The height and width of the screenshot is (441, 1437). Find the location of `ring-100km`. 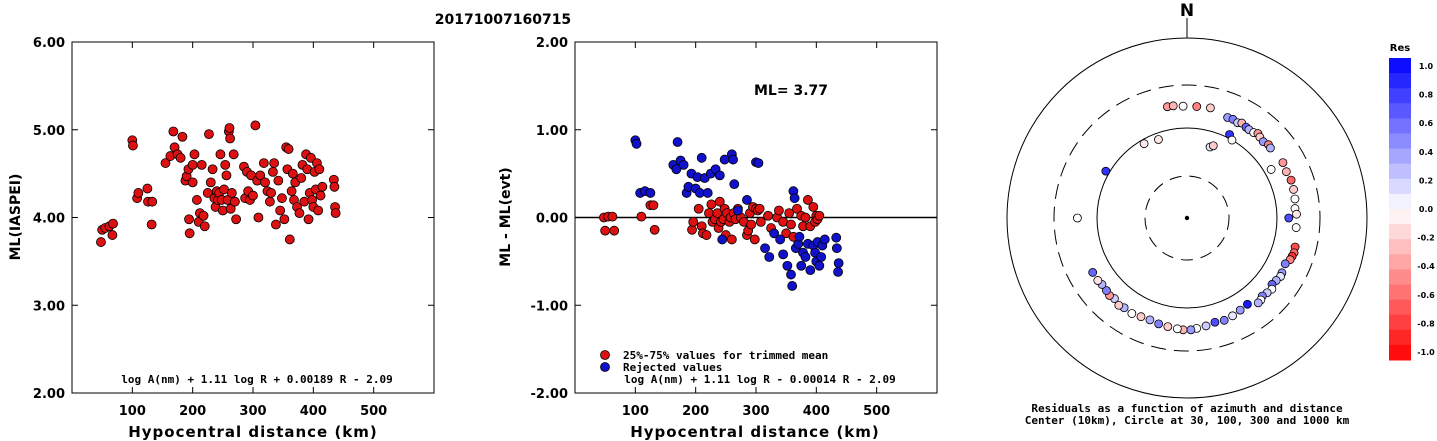

ring-100km is located at coordinates (1187, 218).